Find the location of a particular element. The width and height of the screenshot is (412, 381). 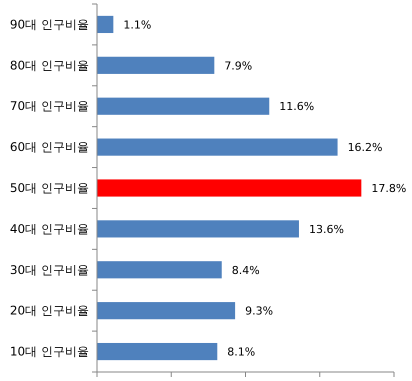

y-tick-label: 60대 인구비율 is located at coordinates (49, 147).